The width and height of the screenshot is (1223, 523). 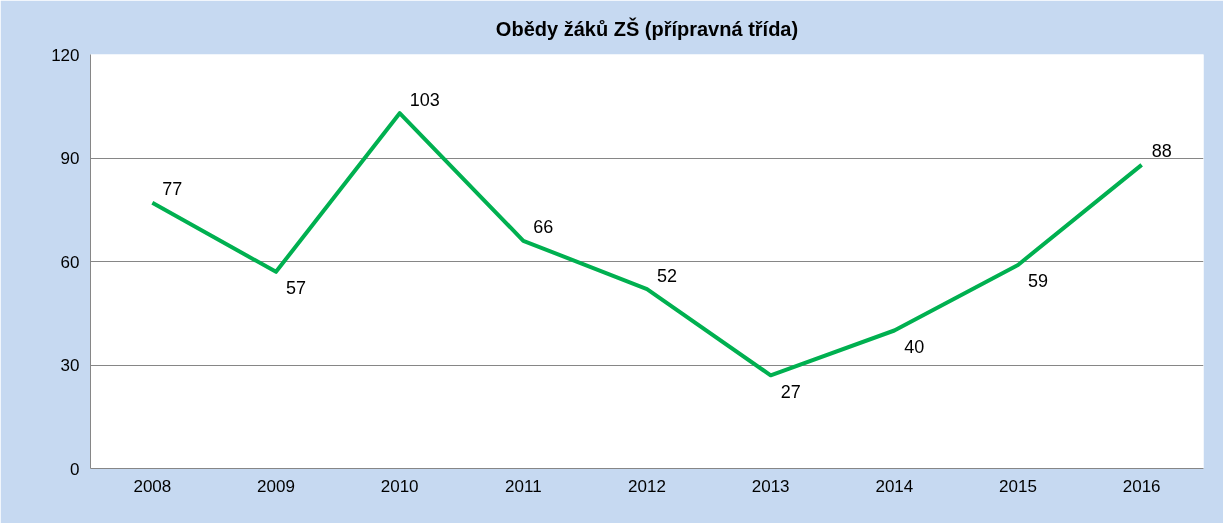 What do you see at coordinates (1161, 151) in the screenshot?
I see `data-label: 88` at bounding box center [1161, 151].